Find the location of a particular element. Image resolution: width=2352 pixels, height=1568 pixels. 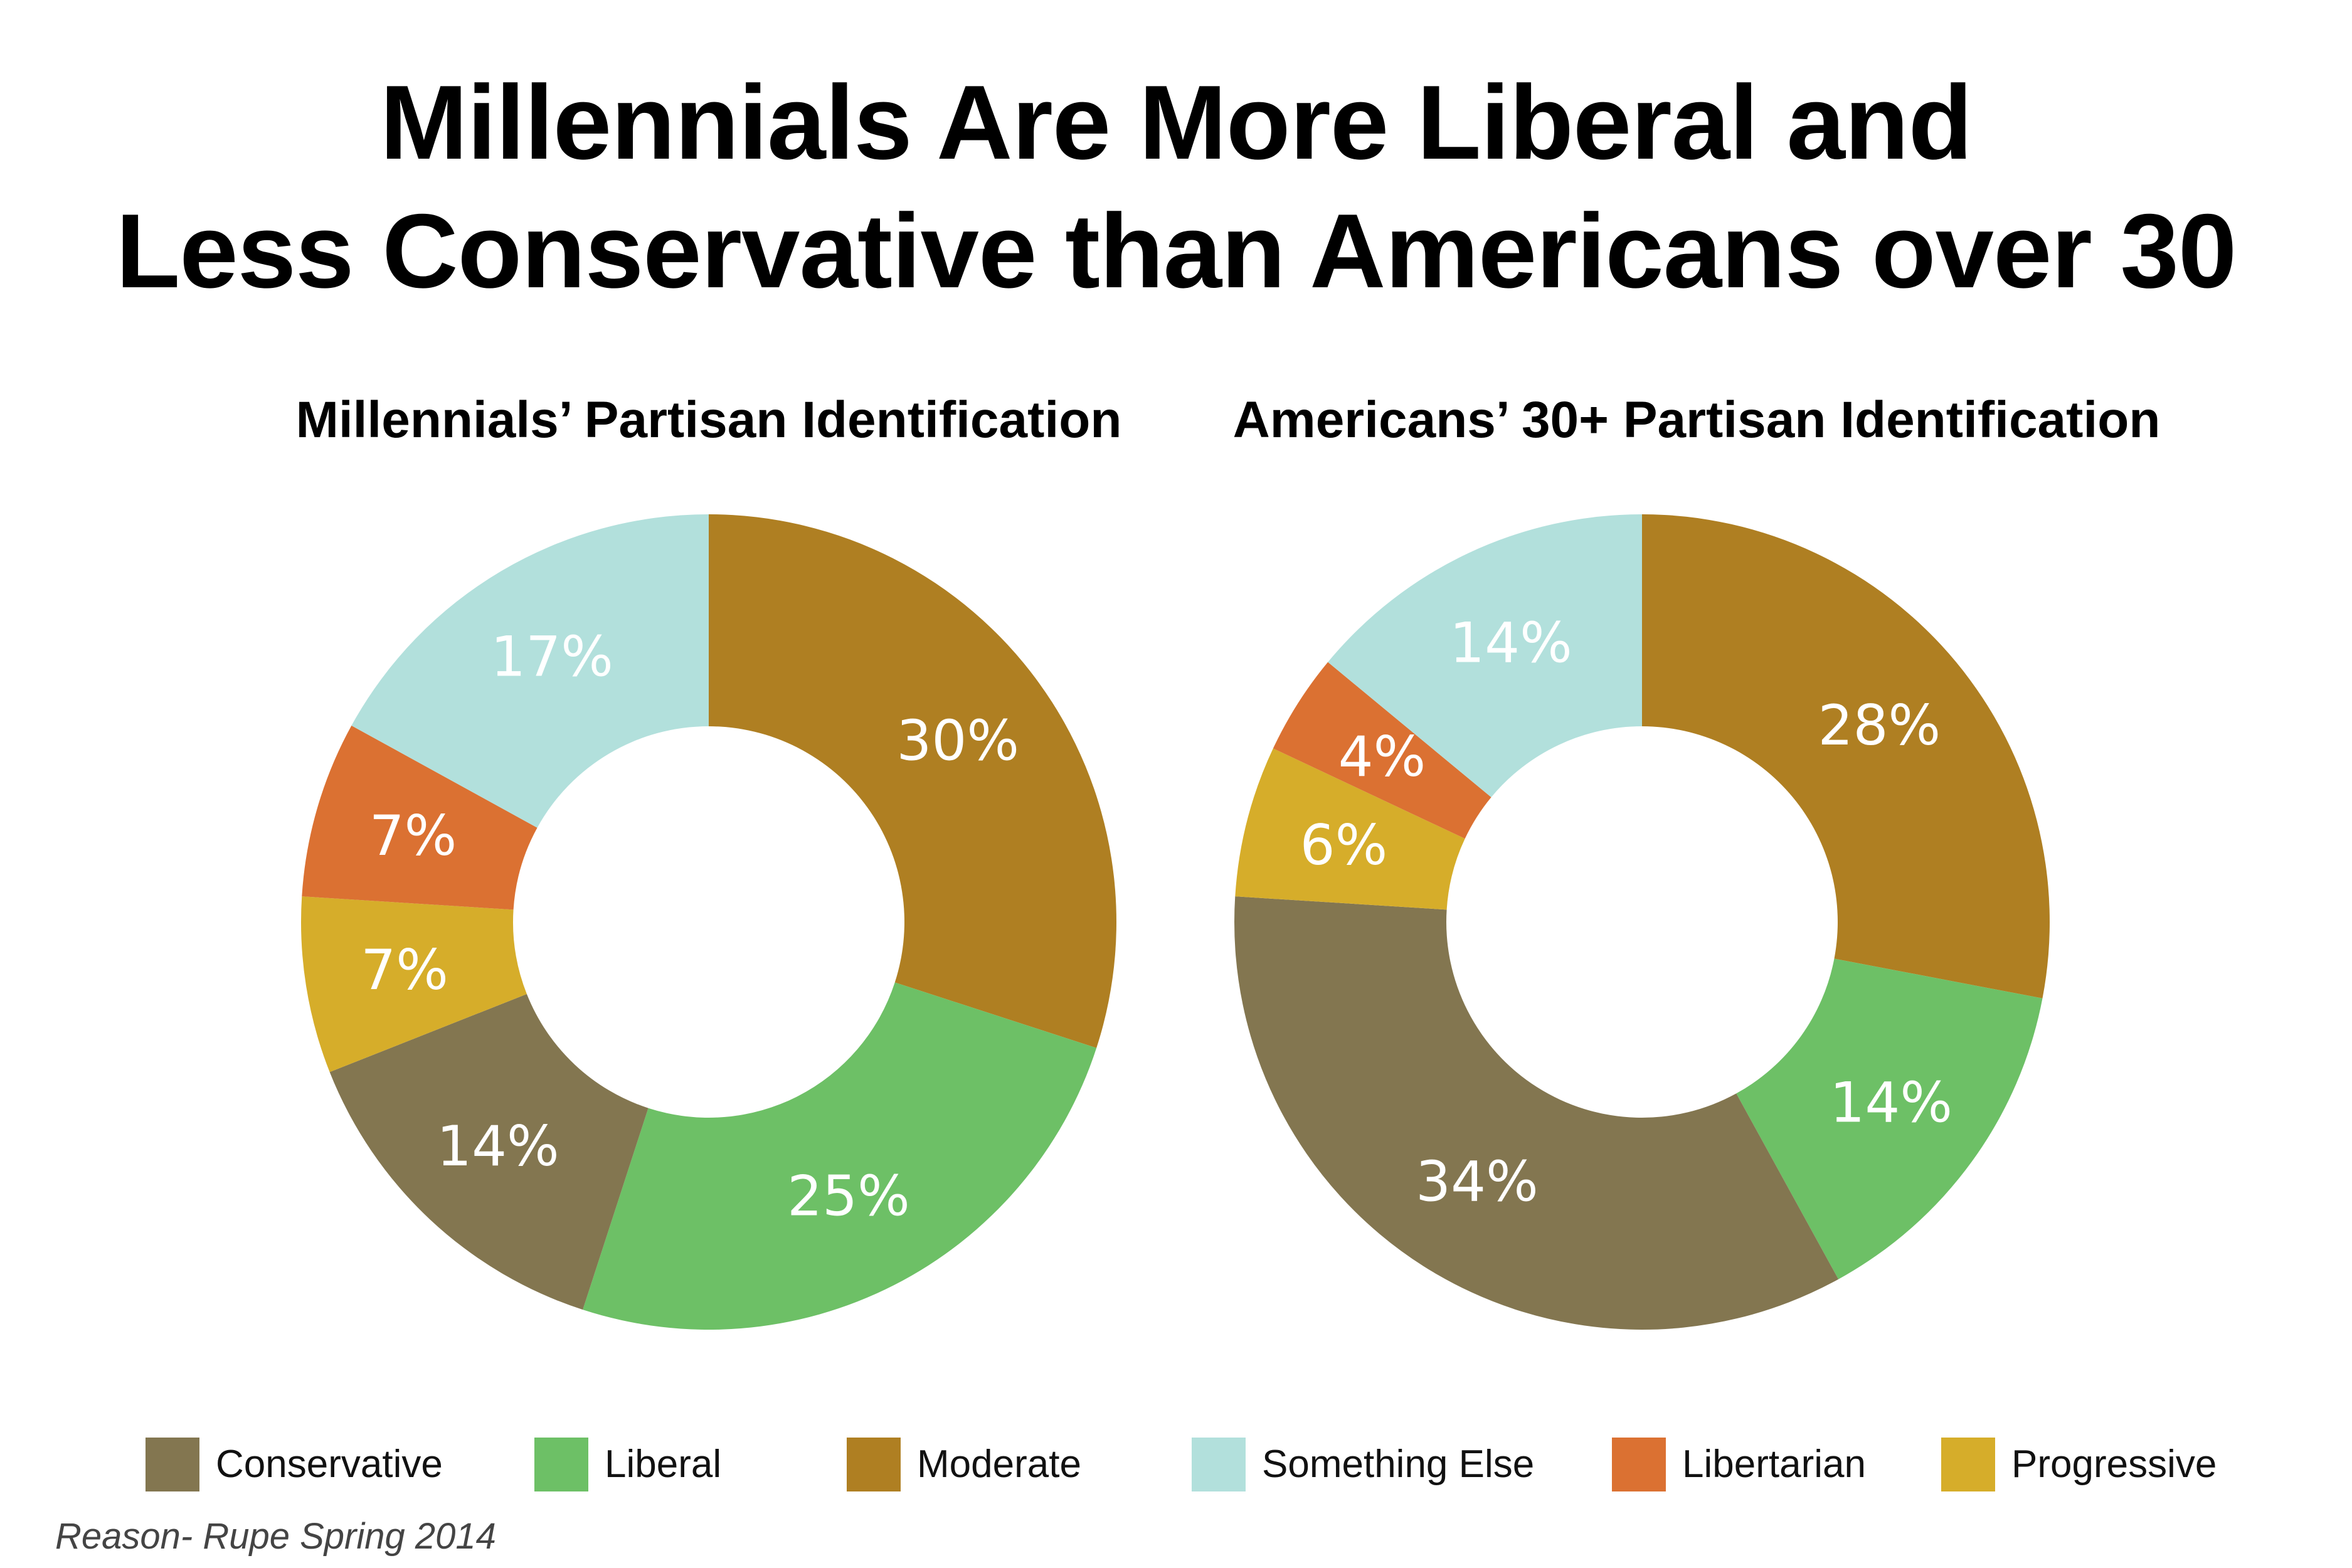

slice-label-libertarian: 4% is located at coordinates (1382, 756).